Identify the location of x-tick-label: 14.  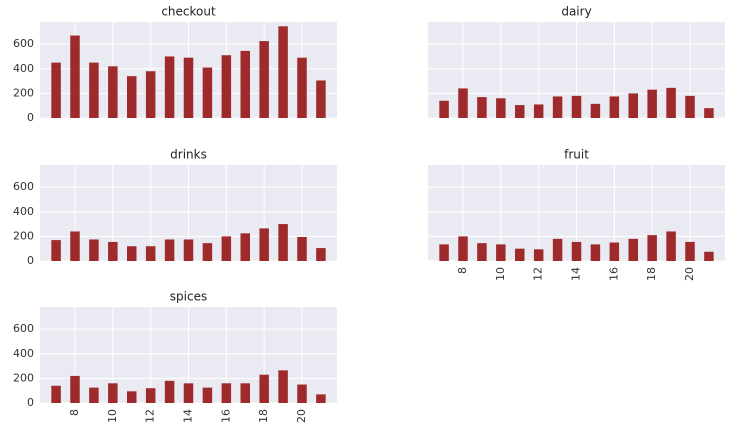
(576, 274).